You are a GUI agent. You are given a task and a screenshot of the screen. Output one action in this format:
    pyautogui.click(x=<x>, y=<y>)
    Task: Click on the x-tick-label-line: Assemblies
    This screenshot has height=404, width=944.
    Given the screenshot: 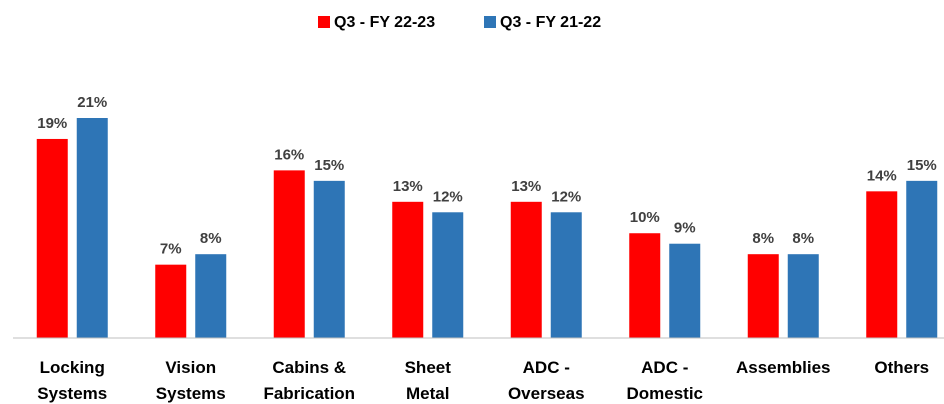 What is the action you would take?
    pyautogui.click(x=783, y=367)
    